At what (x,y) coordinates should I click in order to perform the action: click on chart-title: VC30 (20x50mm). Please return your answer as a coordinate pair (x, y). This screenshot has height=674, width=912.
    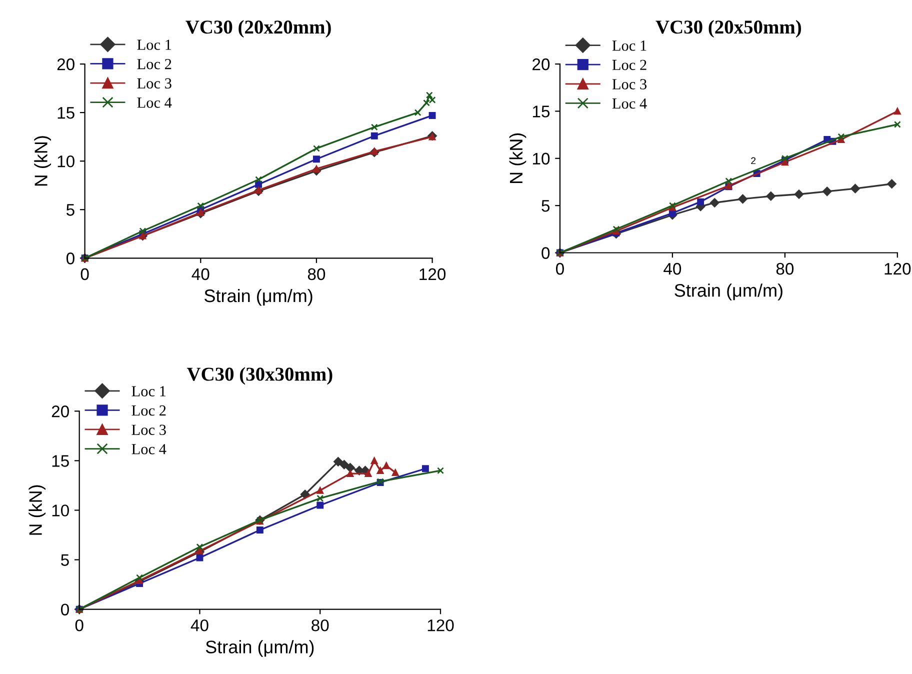
    Looking at the image, I should click on (729, 29).